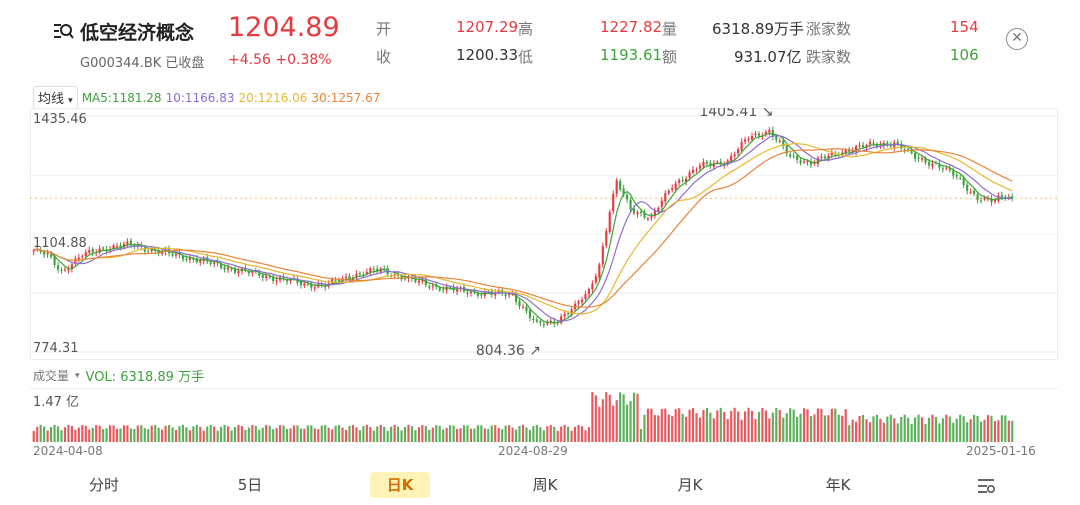 The image size is (1080, 505). What do you see at coordinates (103, 485) in the screenshot?
I see `tab-intraday: 分时` at bounding box center [103, 485].